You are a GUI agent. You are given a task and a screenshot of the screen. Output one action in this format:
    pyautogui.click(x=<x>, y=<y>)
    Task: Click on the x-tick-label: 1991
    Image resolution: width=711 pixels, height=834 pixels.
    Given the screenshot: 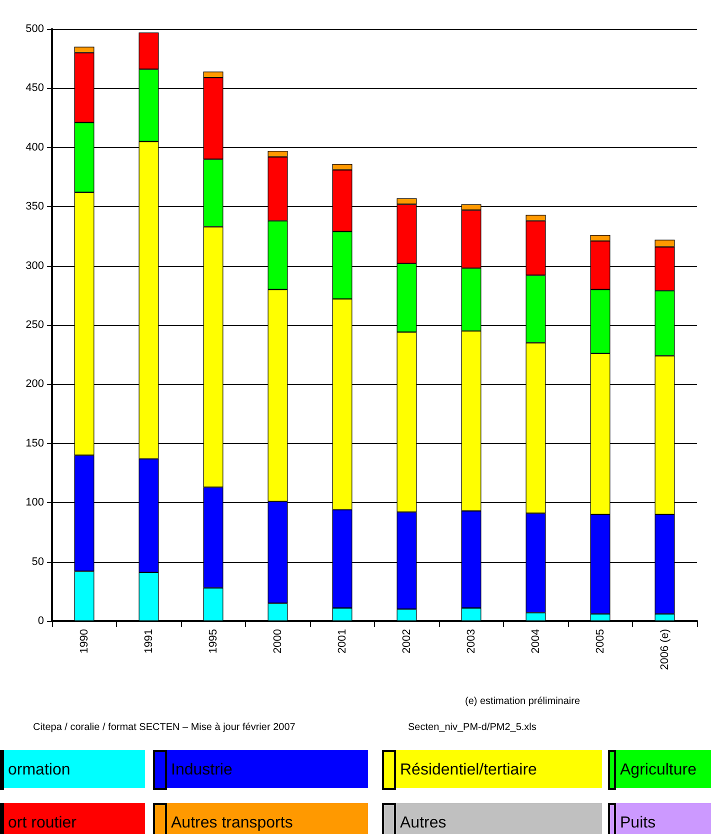 What is the action you would take?
    pyautogui.click(x=148, y=641)
    